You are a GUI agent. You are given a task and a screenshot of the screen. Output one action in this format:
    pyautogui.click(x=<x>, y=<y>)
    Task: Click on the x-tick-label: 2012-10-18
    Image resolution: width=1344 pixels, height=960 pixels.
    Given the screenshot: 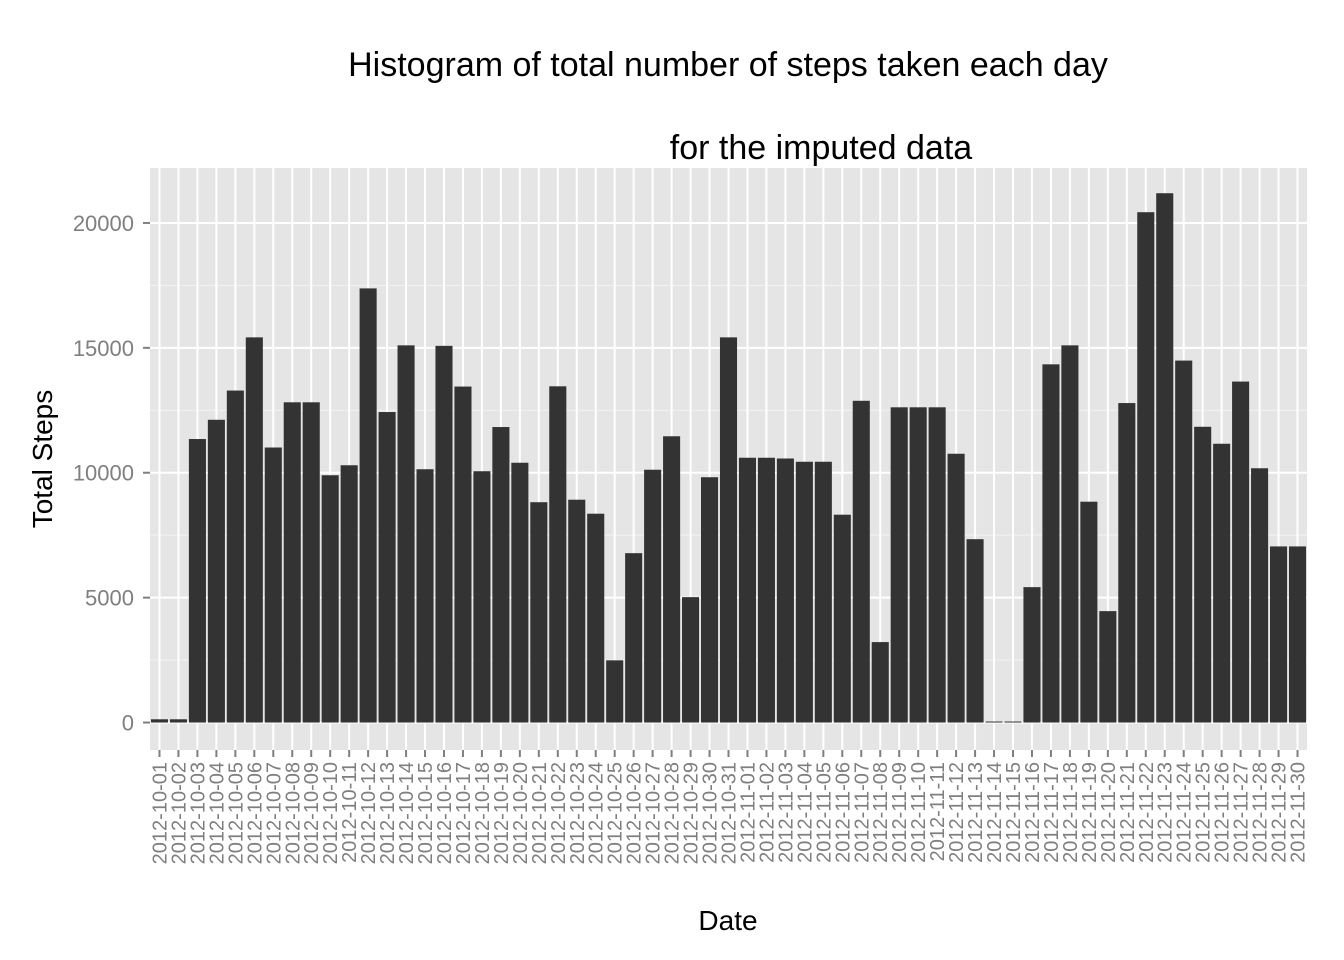 What is the action you would take?
    pyautogui.click(x=483, y=813)
    